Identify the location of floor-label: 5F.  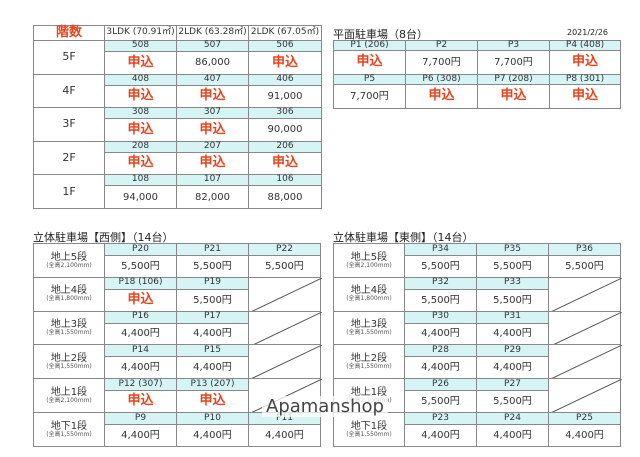
(69, 57).